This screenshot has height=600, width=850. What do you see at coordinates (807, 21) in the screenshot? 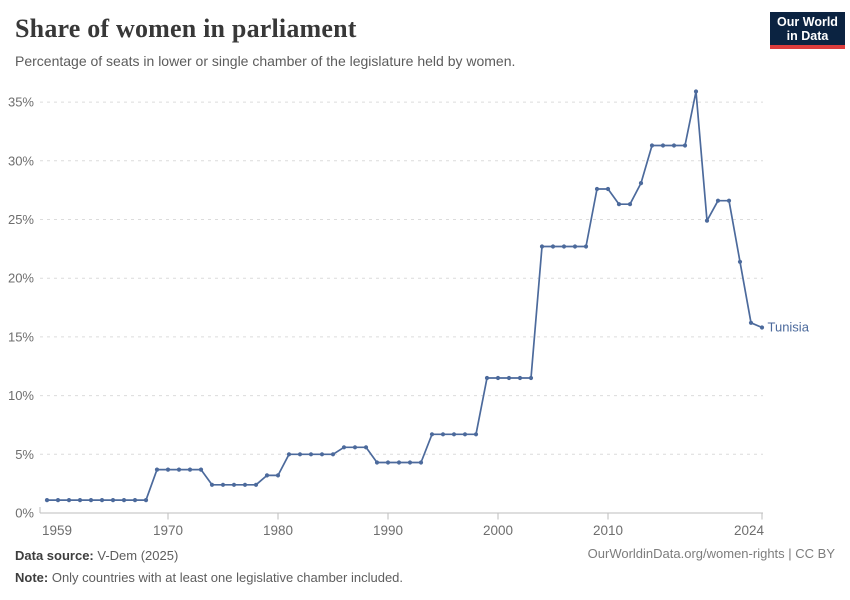
I see `owid-logo-line1: Our World` at bounding box center [807, 21].